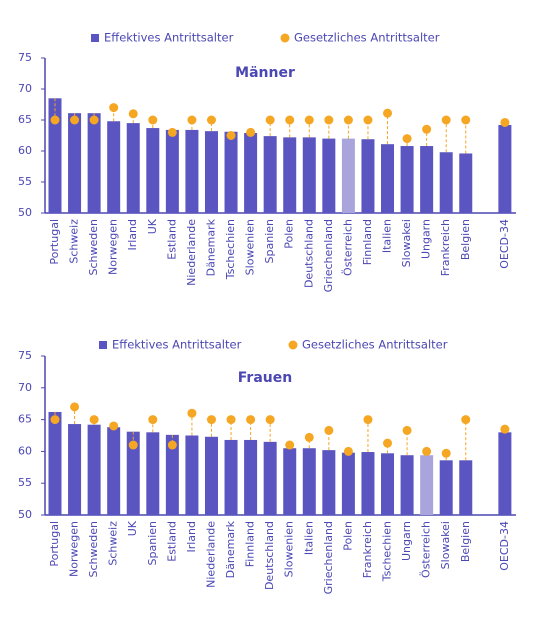 This screenshot has width=534, height=619. Describe the element at coordinates (250, 247) in the screenshot. I see `x-tick-label: Slowenien` at that location.